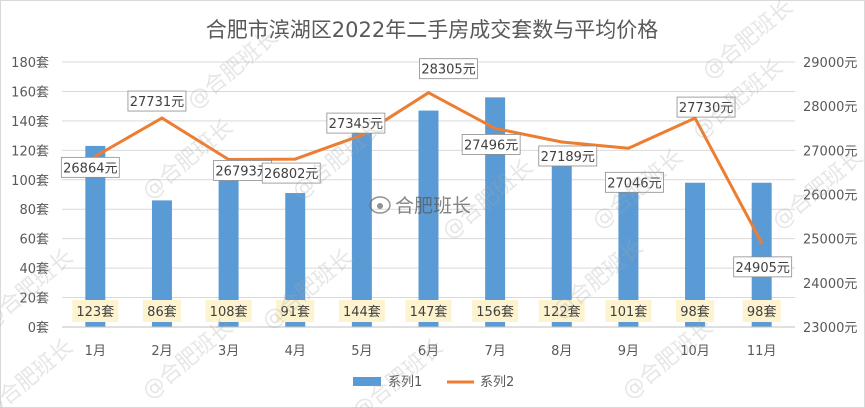  I want to click on bar-data-label: 101套, so click(628, 312).